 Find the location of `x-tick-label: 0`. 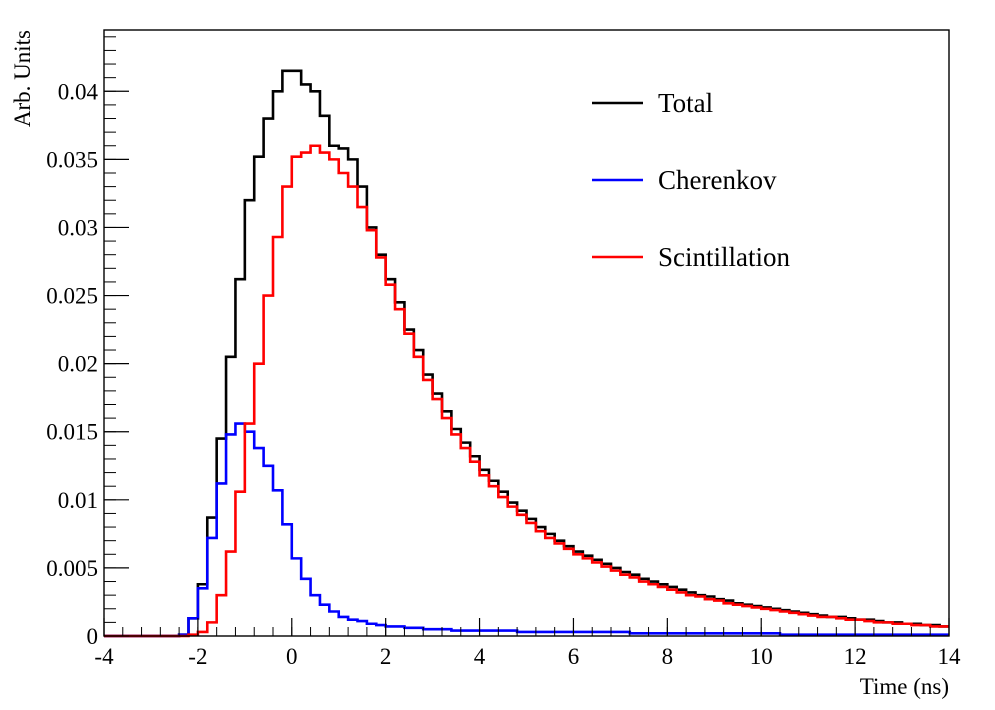

x-tick-label: 0 is located at coordinates (292, 656).